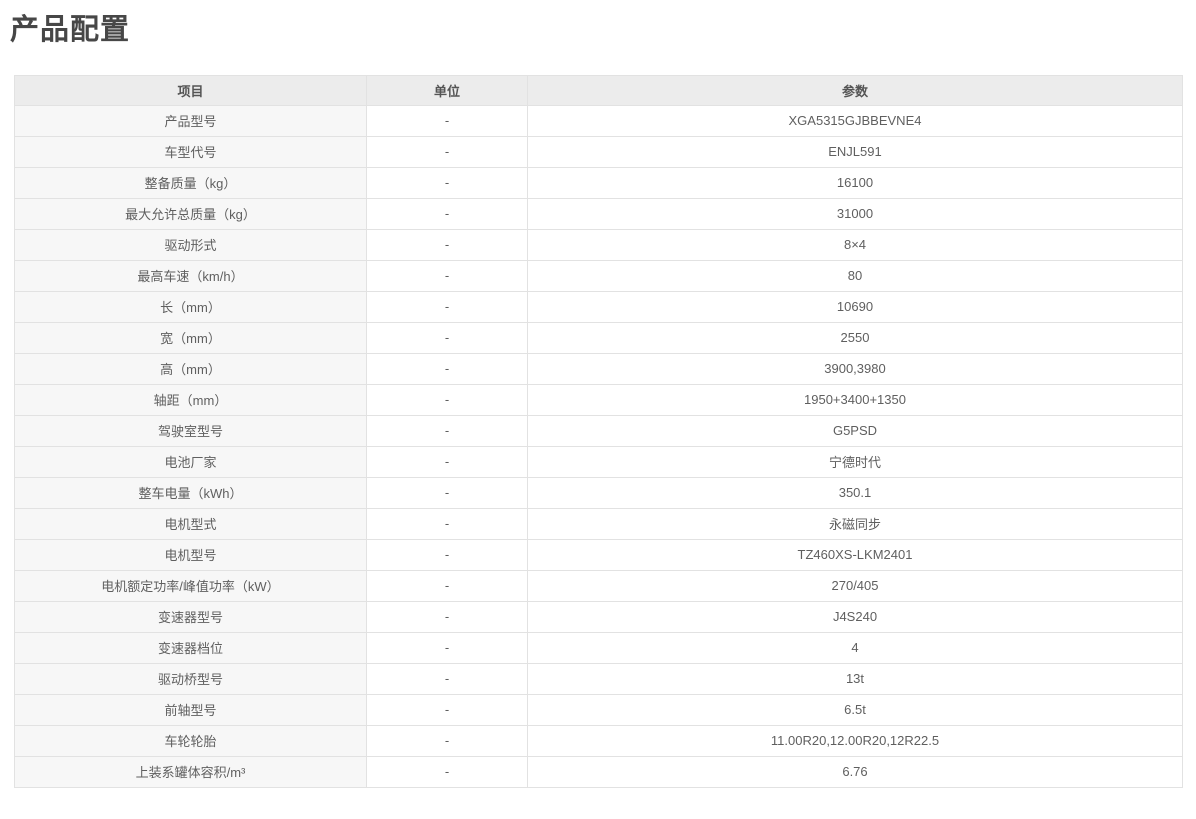 This screenshot has height=819, width=1196. I want to click on table-row: 最高车速（km/h） - 80, so click(598, 275).